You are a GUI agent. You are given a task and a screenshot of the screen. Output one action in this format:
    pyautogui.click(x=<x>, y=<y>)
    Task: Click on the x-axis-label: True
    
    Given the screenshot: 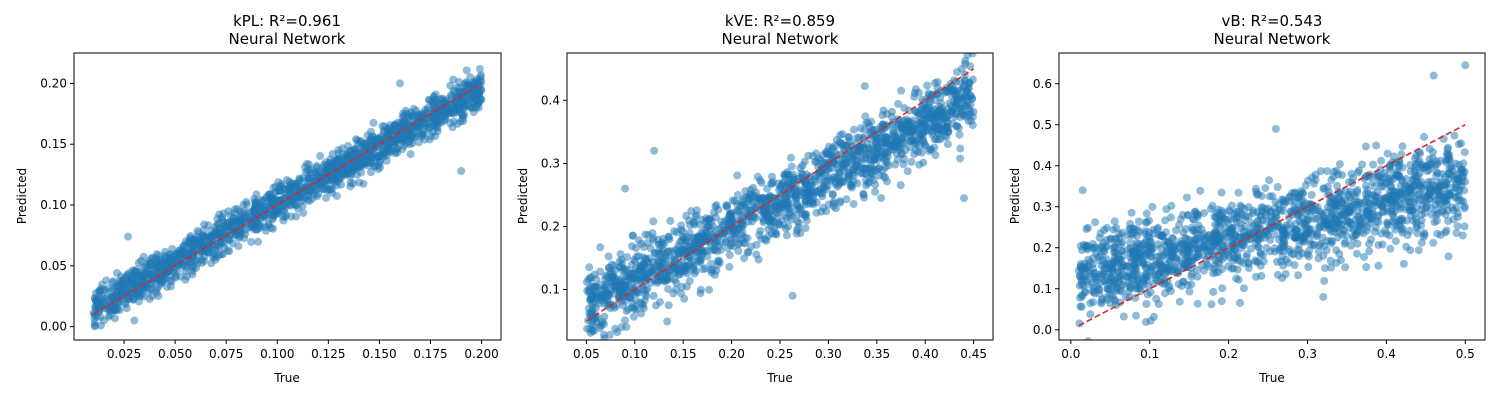 What is the action you would take?
    pyautogui.click(x=779, y=378)
    